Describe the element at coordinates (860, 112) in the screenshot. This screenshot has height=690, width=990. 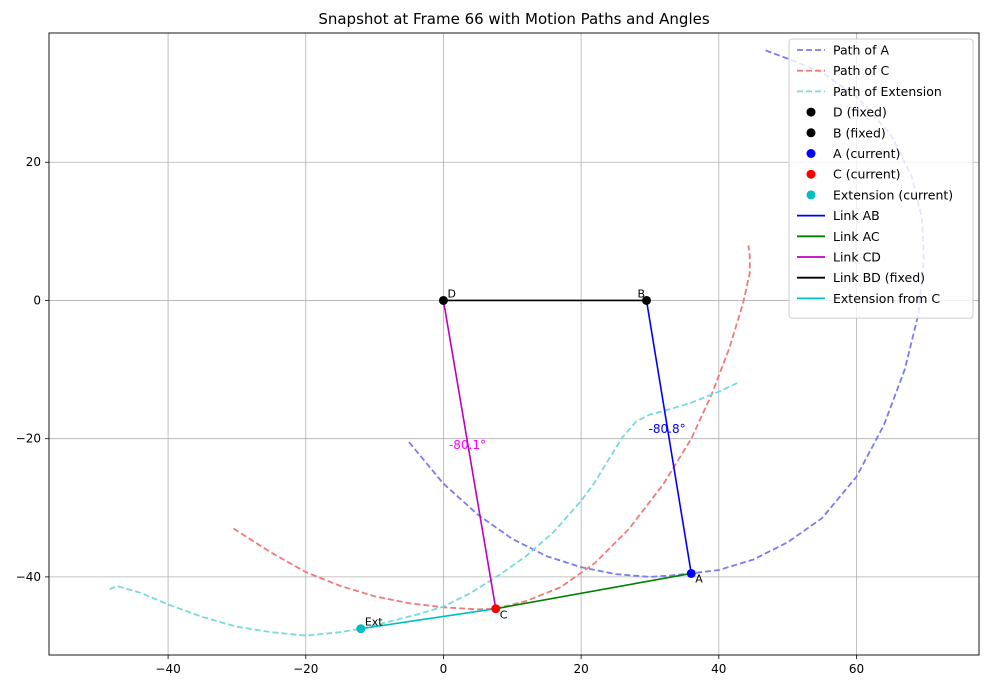
I see `legend-label-d-fixed: D (fixed)` at that location.